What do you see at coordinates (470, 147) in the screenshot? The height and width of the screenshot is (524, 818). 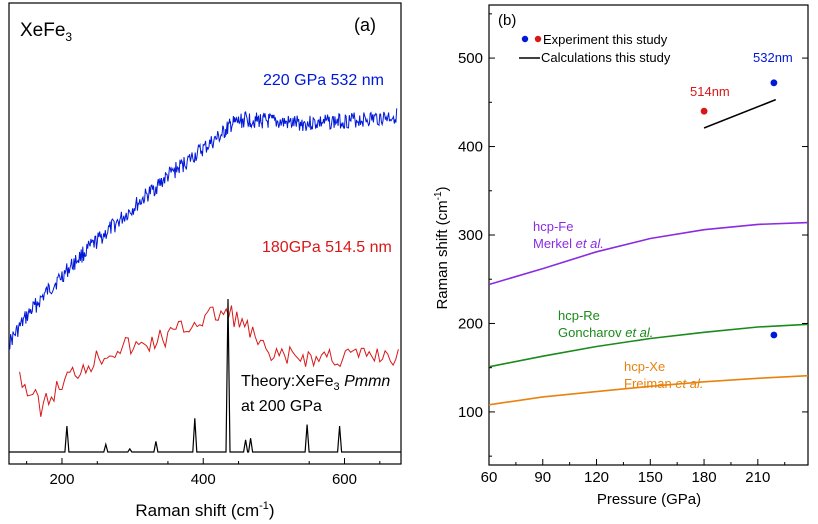 I see `panel-b-y-tick-label: 400` at bounding box center [470, 147].